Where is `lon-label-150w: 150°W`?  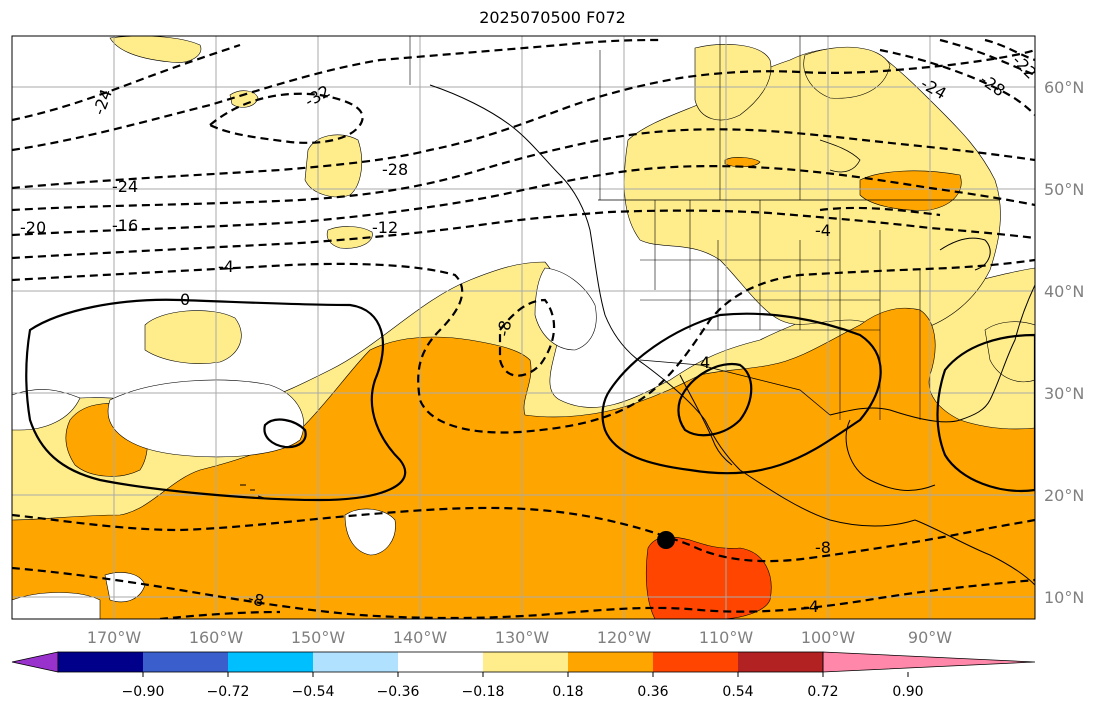 lon-label-150w: 150°W is located at coordinates (318, 637).